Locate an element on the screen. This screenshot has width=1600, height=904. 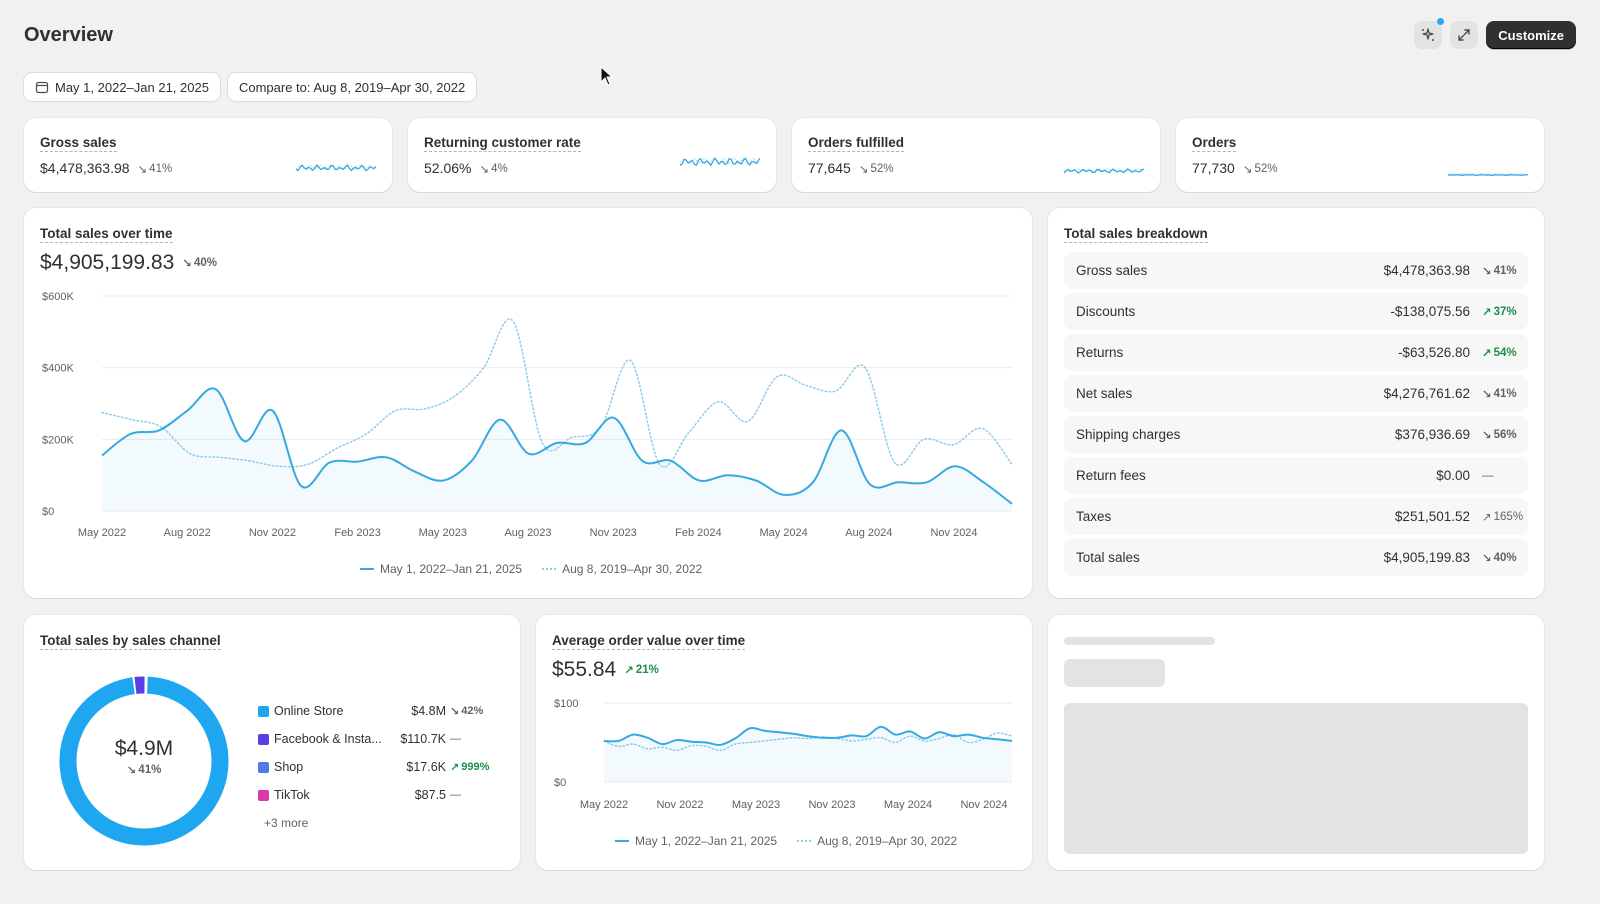
x-tick-label: May 2024 is located at coordinates (908, 805).